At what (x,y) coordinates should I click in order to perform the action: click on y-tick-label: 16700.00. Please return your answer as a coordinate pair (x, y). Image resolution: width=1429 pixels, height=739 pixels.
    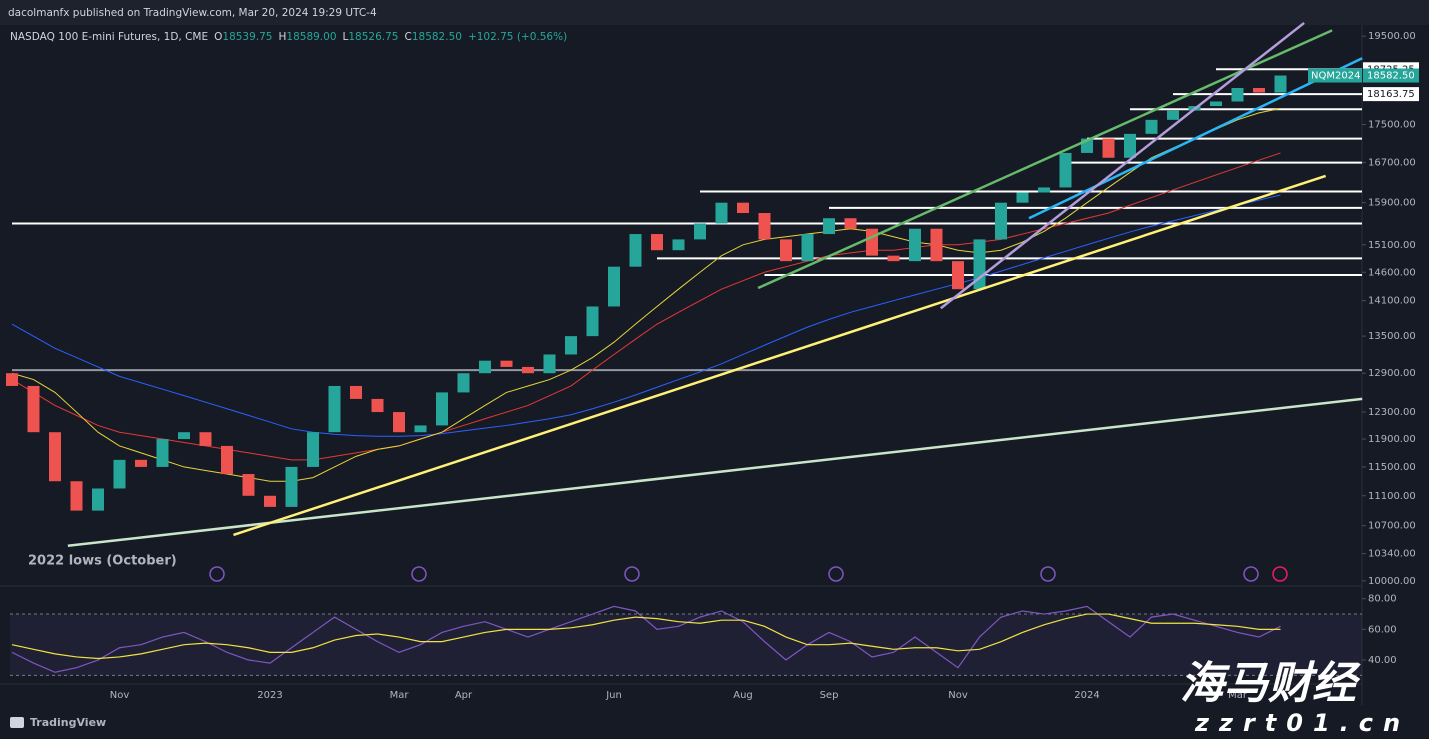
    Looking at the image, I should click on (1392, 163).